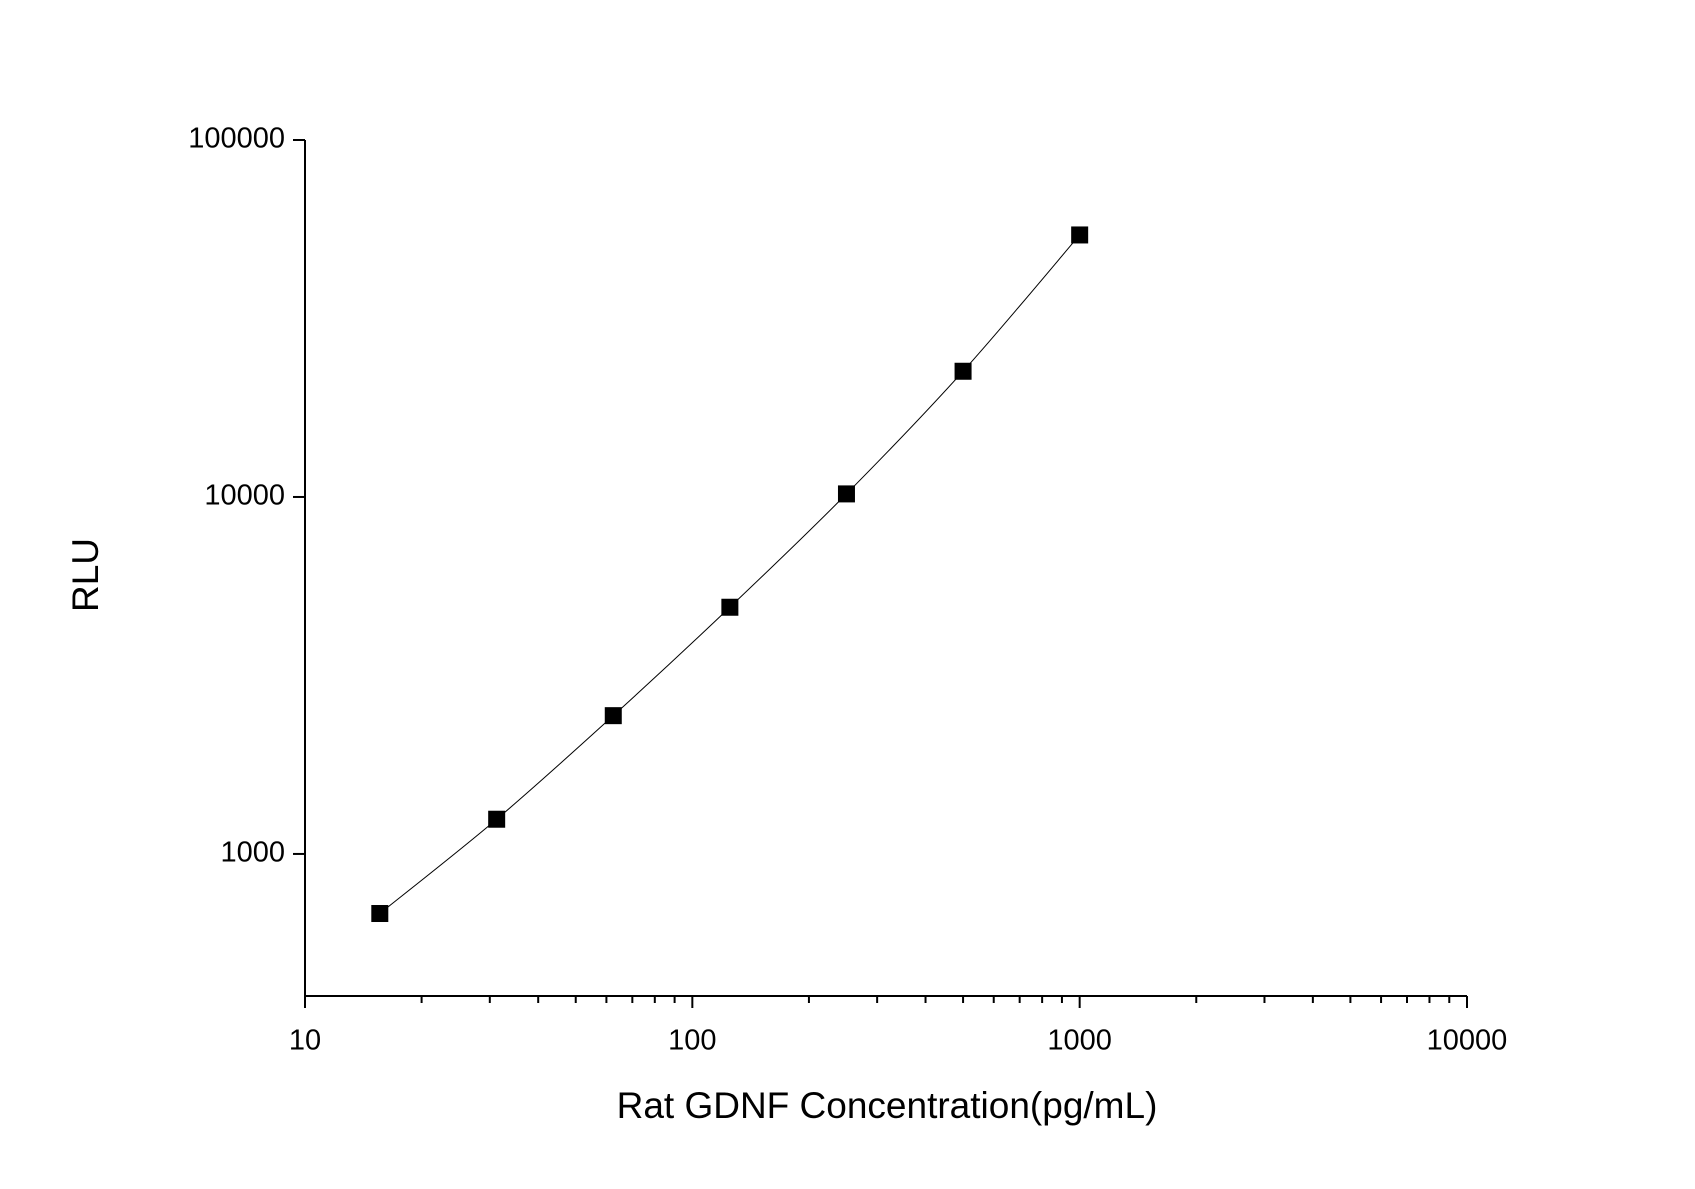 The width and height of the screenshot is (1695, 1189). What do you see at coordinates (887, 1105) in the screenshot?
I see `x-axis-title: Rat GDNF Concentration(pg/mL)` at bounding box center [887, 1105].